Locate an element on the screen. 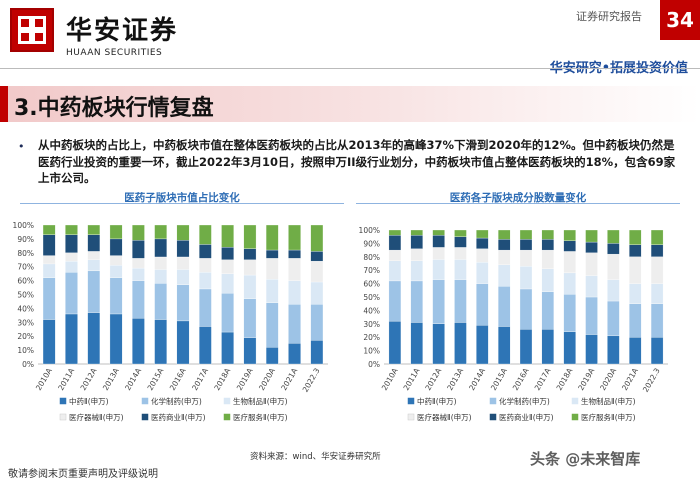 This screenshot has width=700, height=485. chart-1-x-tick: 2015A is located at coordinates (156, 379).